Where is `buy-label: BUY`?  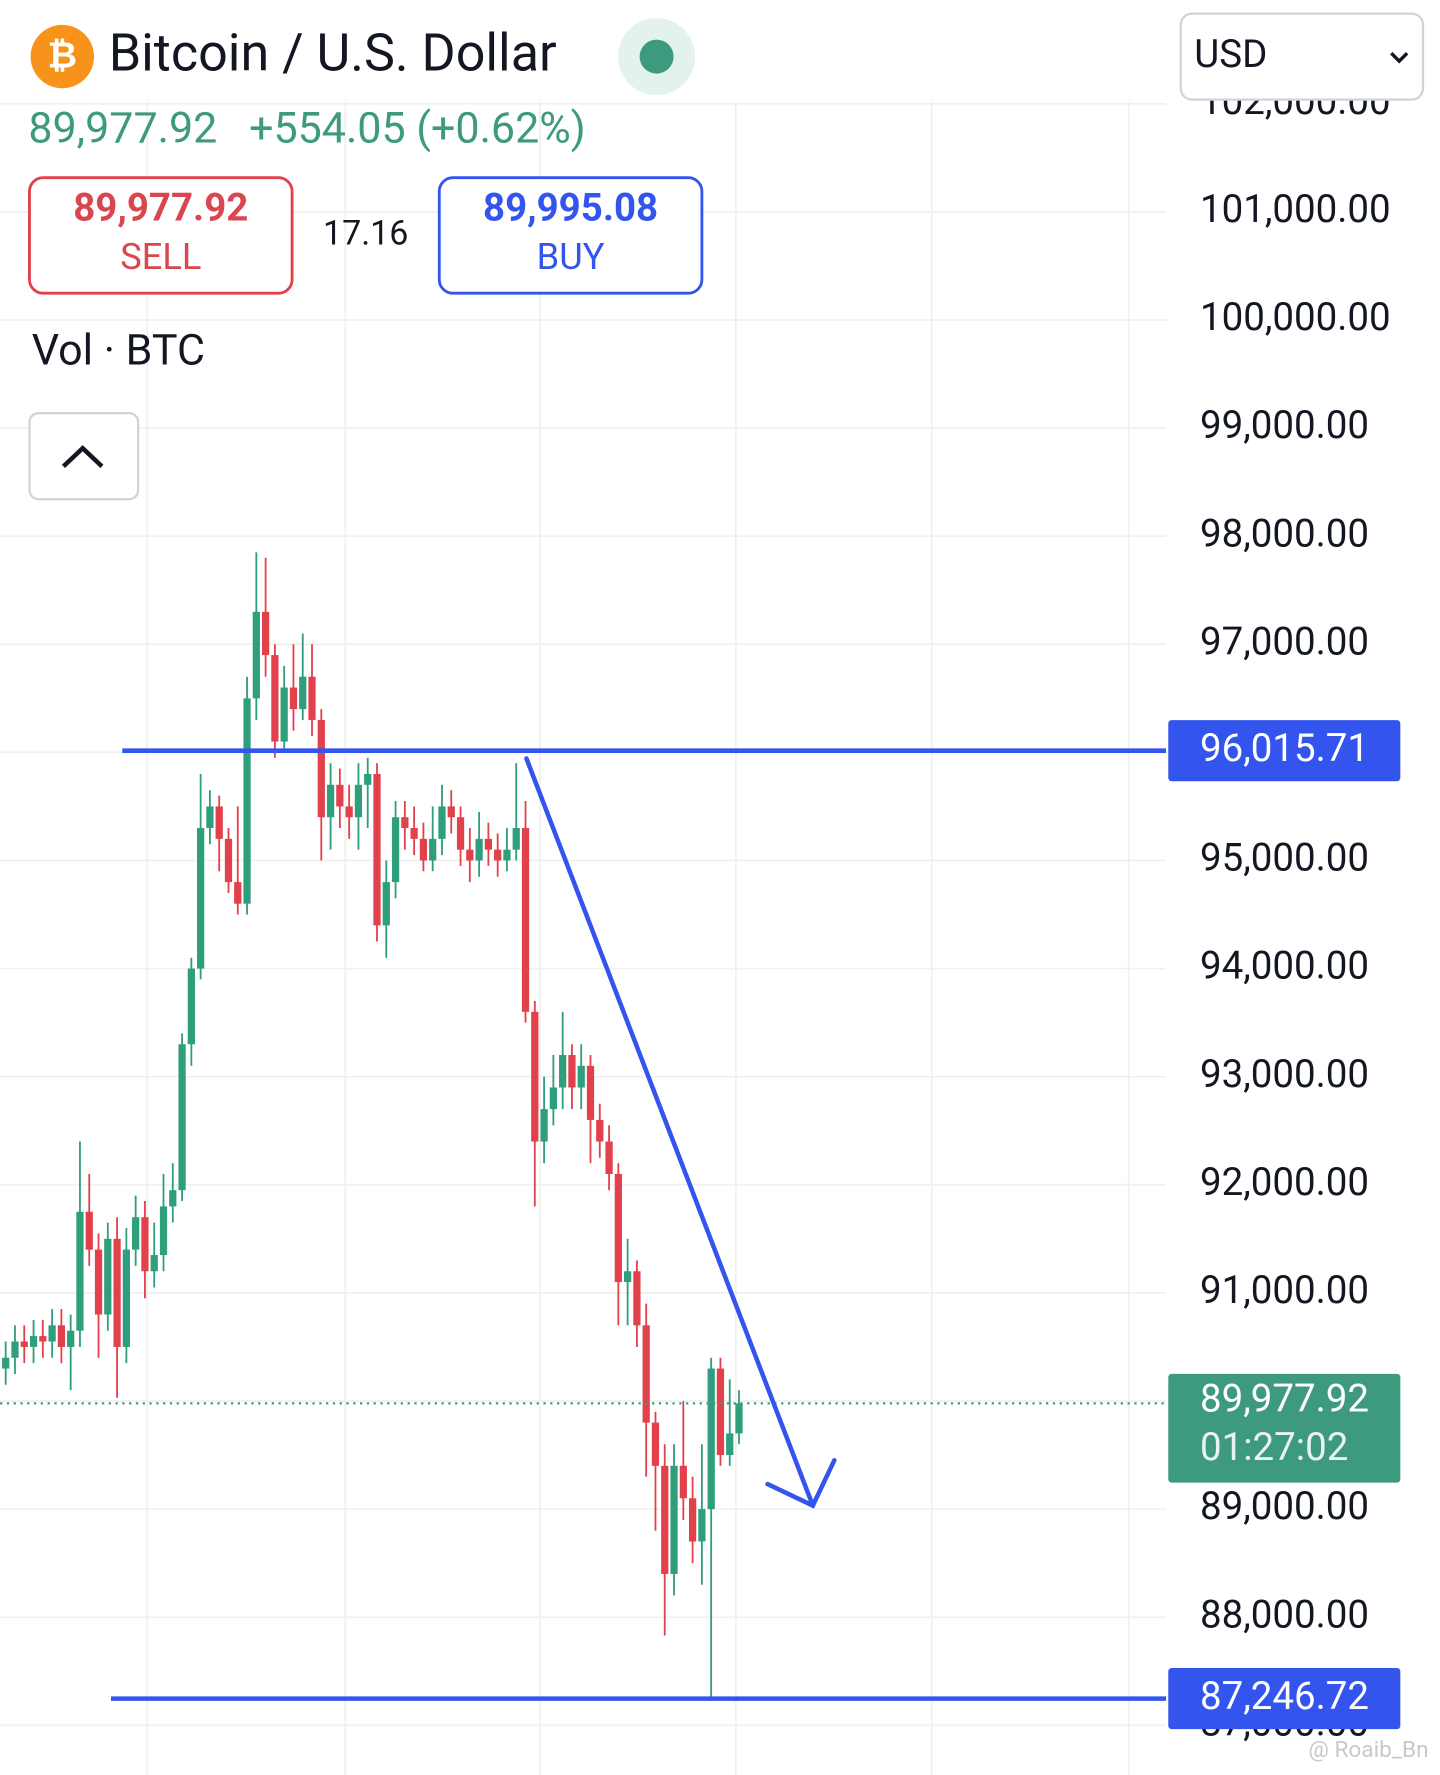
buy-label: BUY is located at coordinates (571, 256).